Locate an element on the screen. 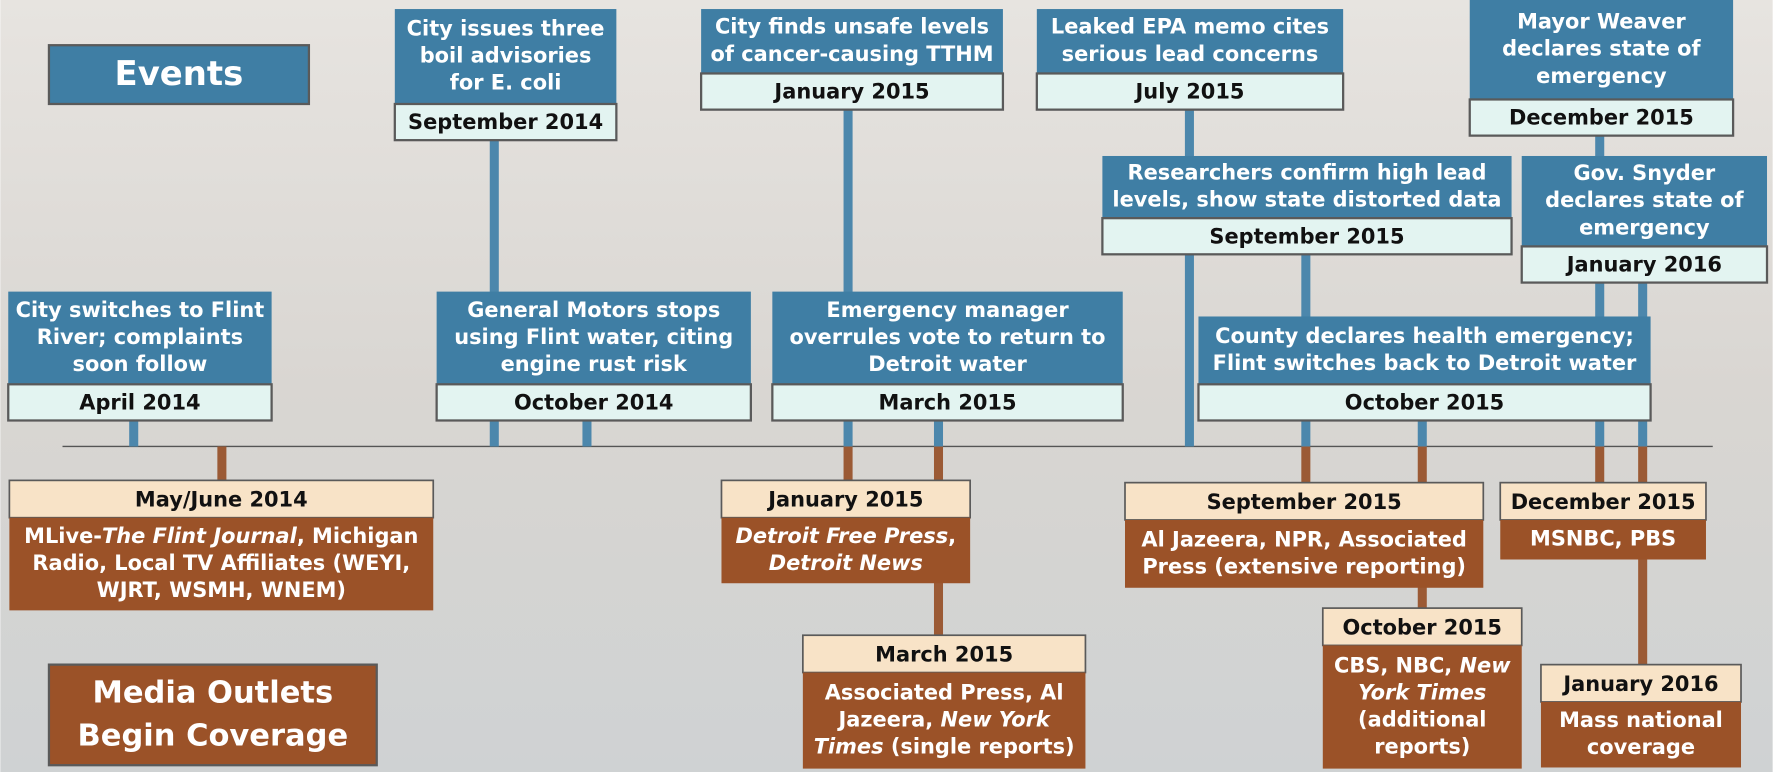  media-text-part: MSNBC, PBS is located at coordinates (1603, 539).